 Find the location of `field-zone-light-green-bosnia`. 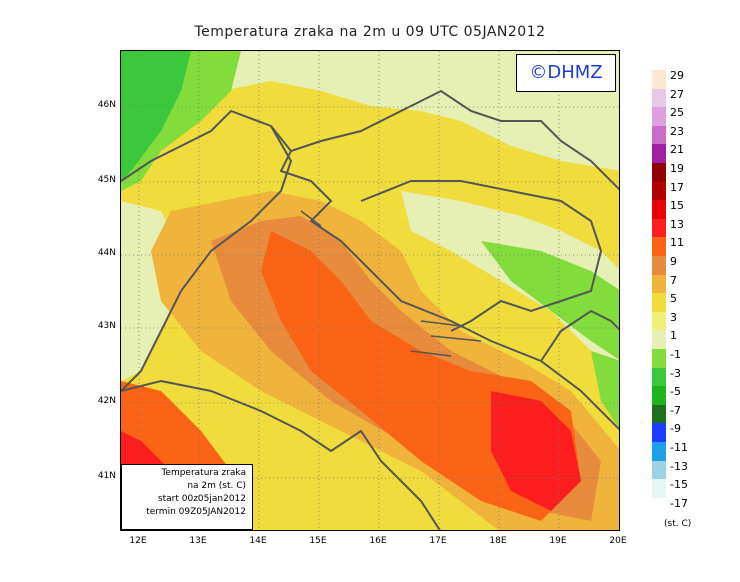

field-zone-light-green-bosnia is located at coordinates (510, 280).